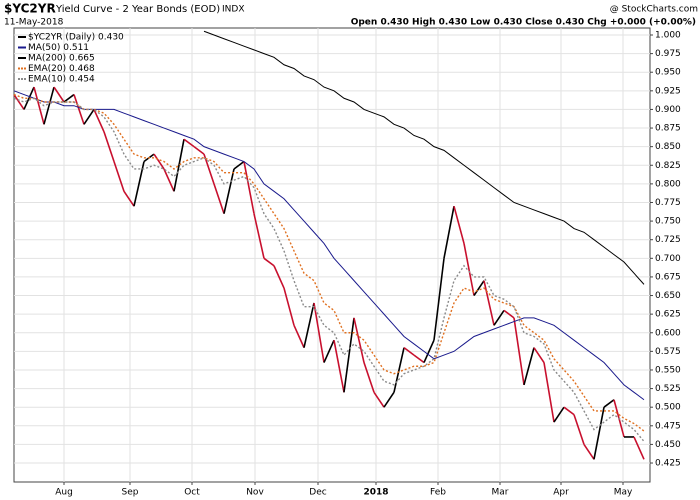 The width and height of the screenshot is (700, 500). I want to click on exchange: INDX, so click(233, 10).